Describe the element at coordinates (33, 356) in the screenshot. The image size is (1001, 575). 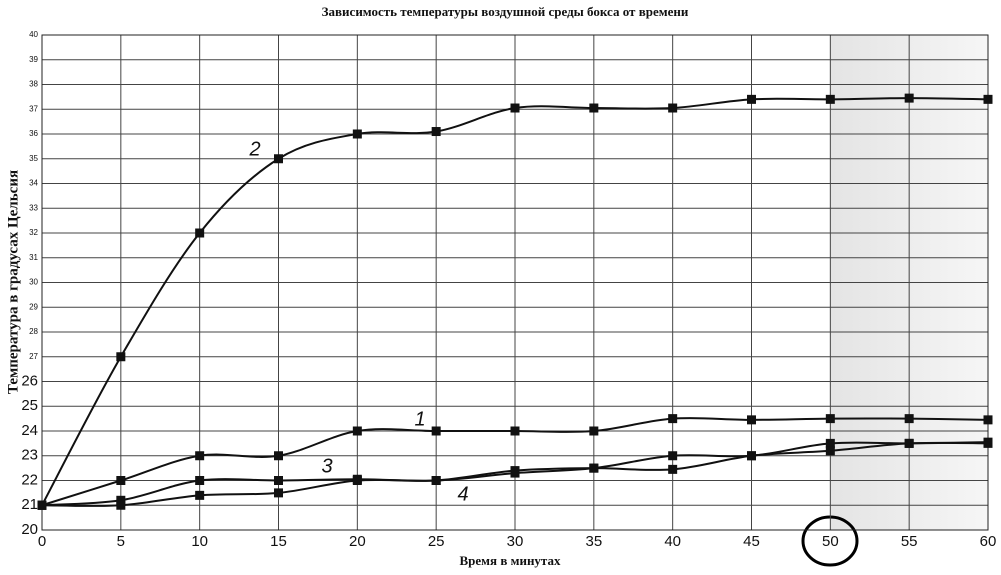
I see `y-tick-label: 27` at that location.